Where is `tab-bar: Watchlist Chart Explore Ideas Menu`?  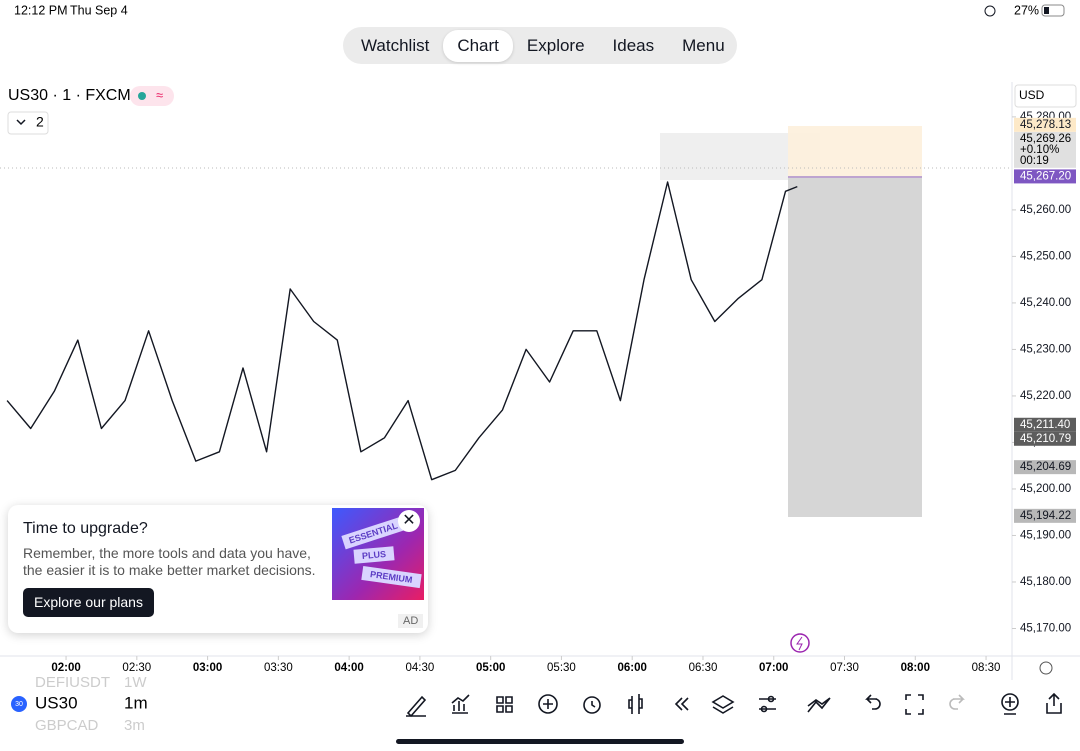 tab-bar: Watchlist Chart Explore Ideas Menu is located at coordinates (540, 45).